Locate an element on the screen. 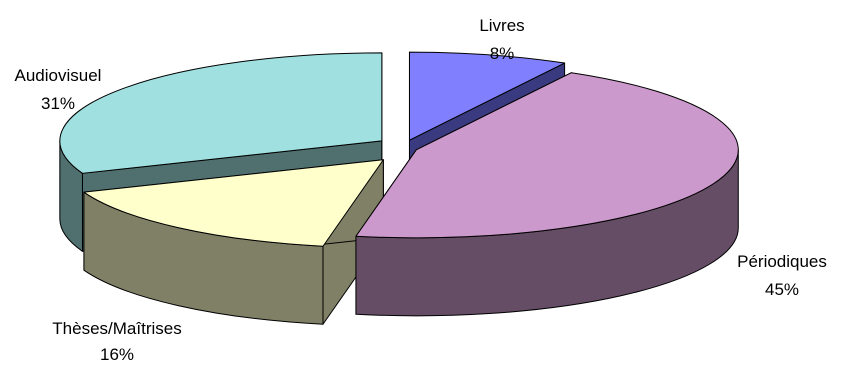  slice-label-periodiques: Périodiques is located at coordinates (782, 261).